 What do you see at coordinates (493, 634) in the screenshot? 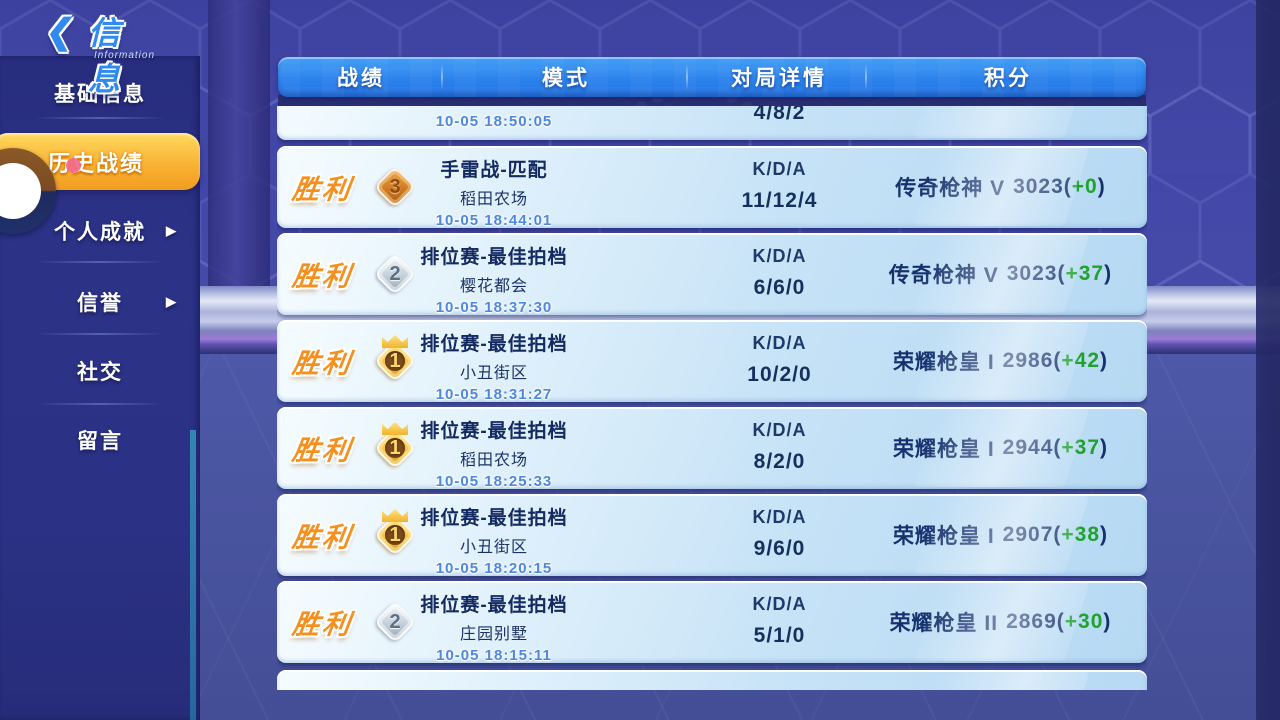
I see `map-name: 庄园别墅` at bounding box center [493, 634].